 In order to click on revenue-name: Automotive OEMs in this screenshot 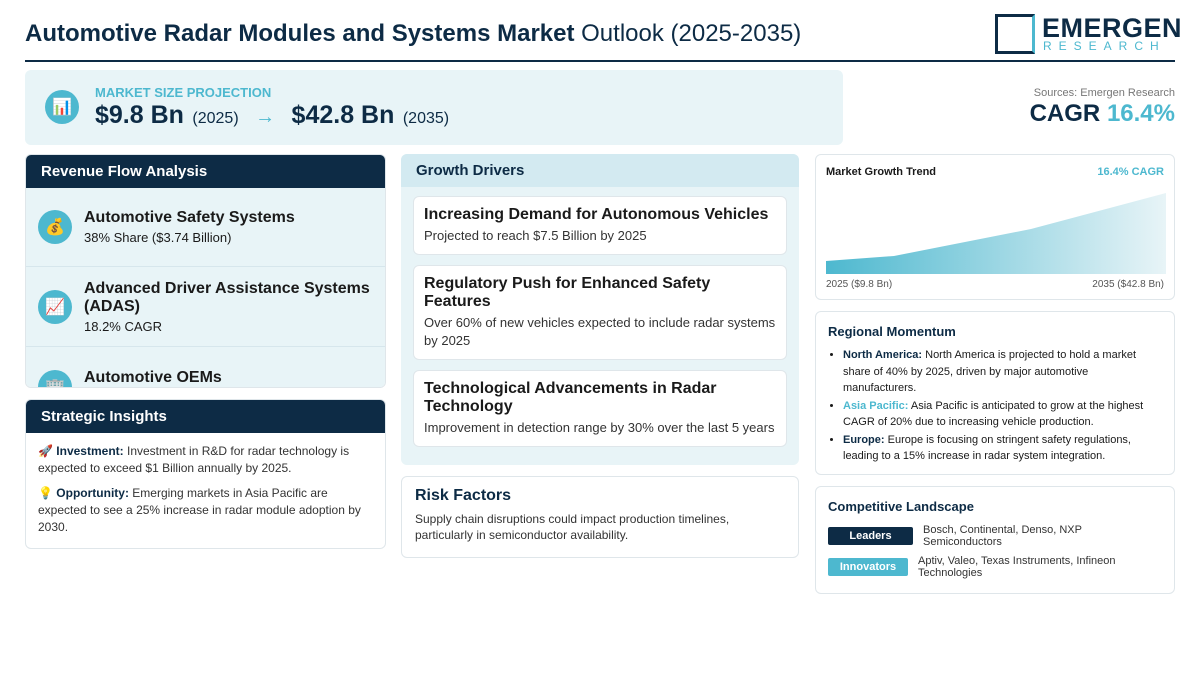, I will do `click(153, 377)`.